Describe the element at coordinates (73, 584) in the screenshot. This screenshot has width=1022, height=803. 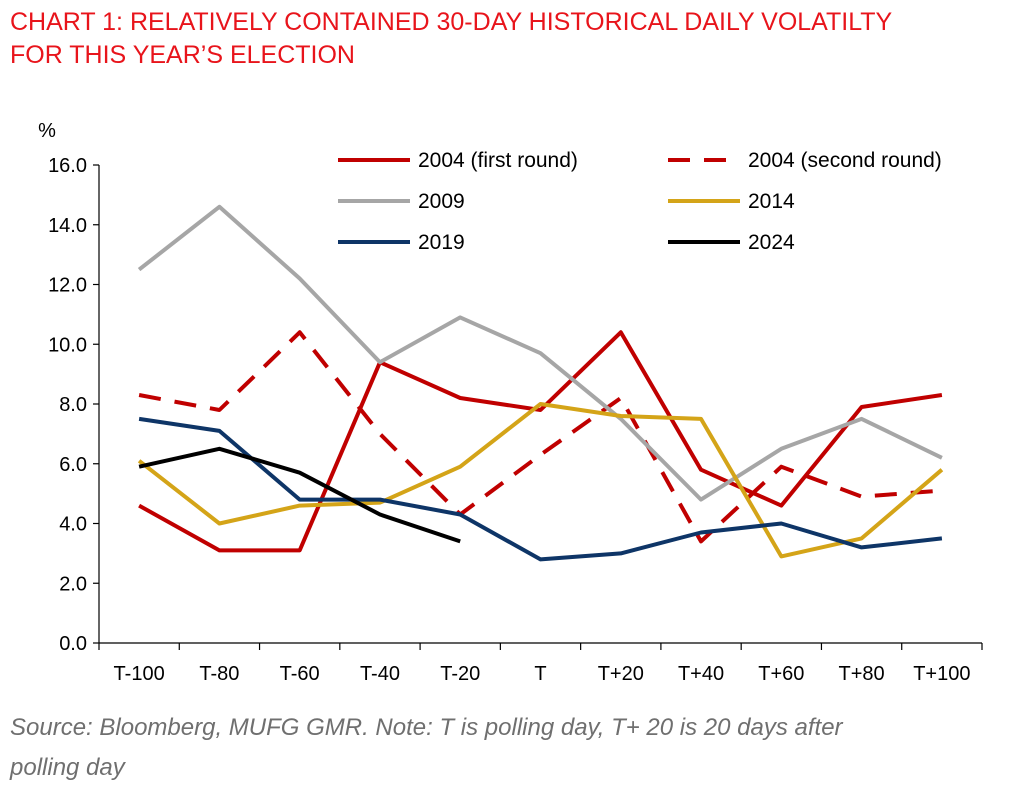
I see `y-tick-label: 2.0` at that location.